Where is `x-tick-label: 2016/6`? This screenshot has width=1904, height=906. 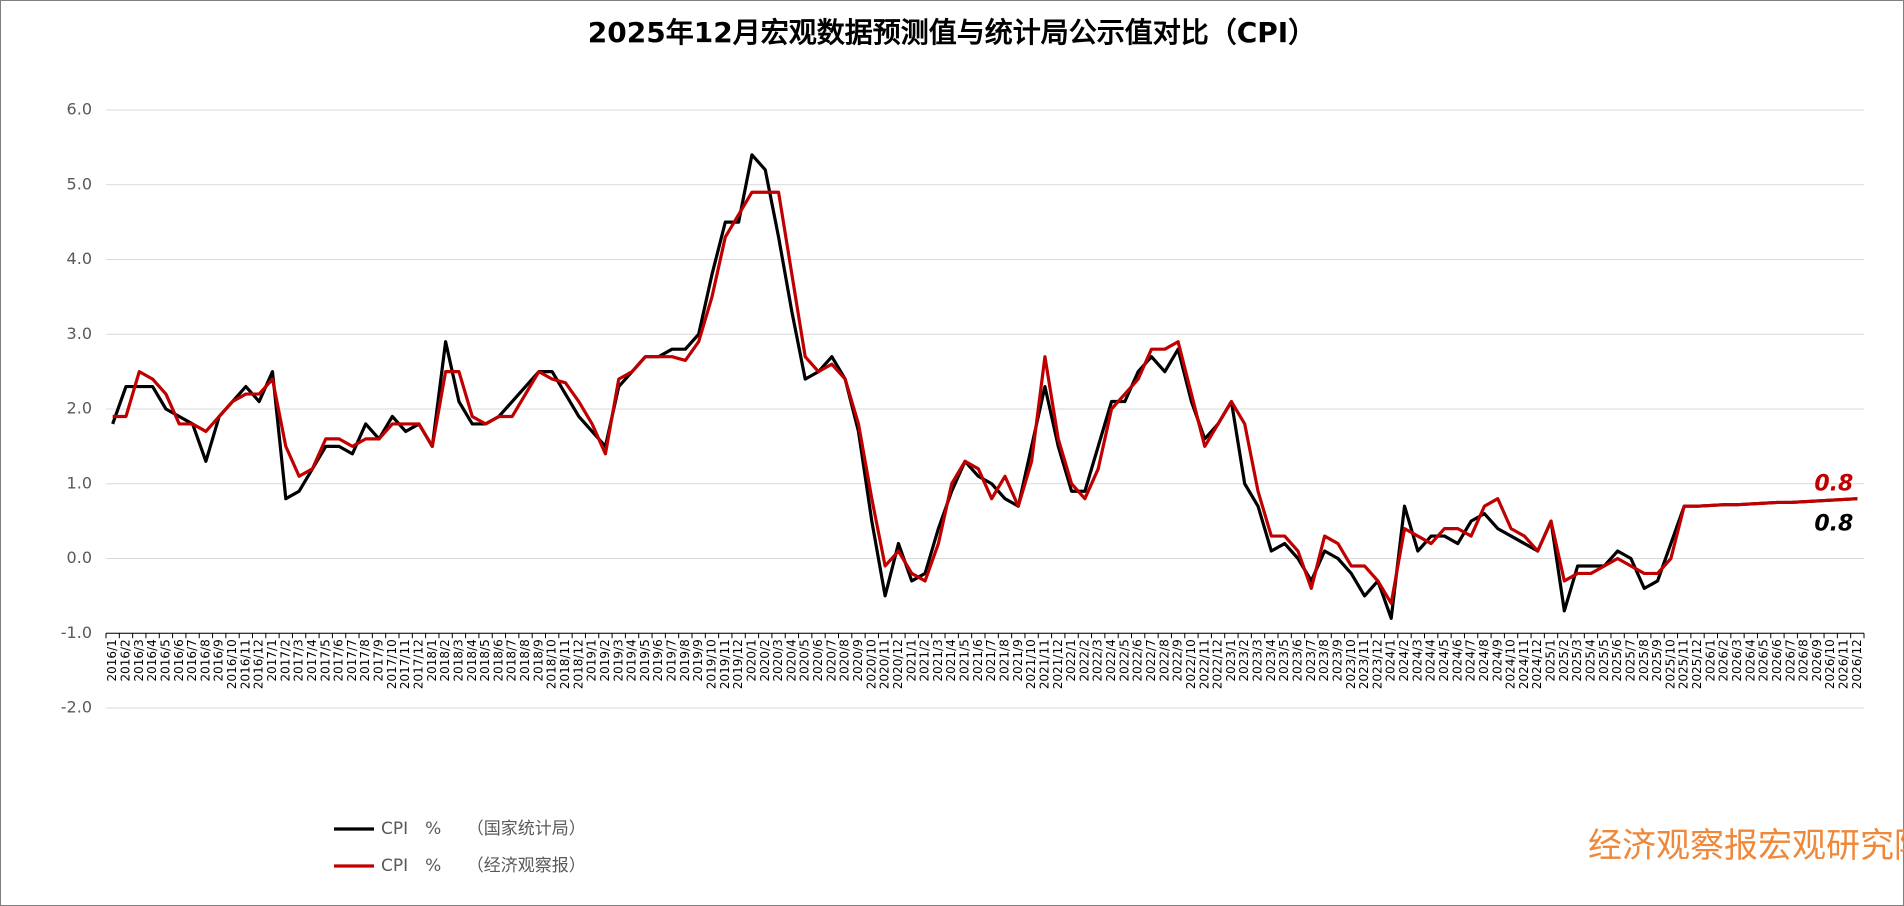 x-tick-label: 2016/6 is located at coordinates (179, 660).